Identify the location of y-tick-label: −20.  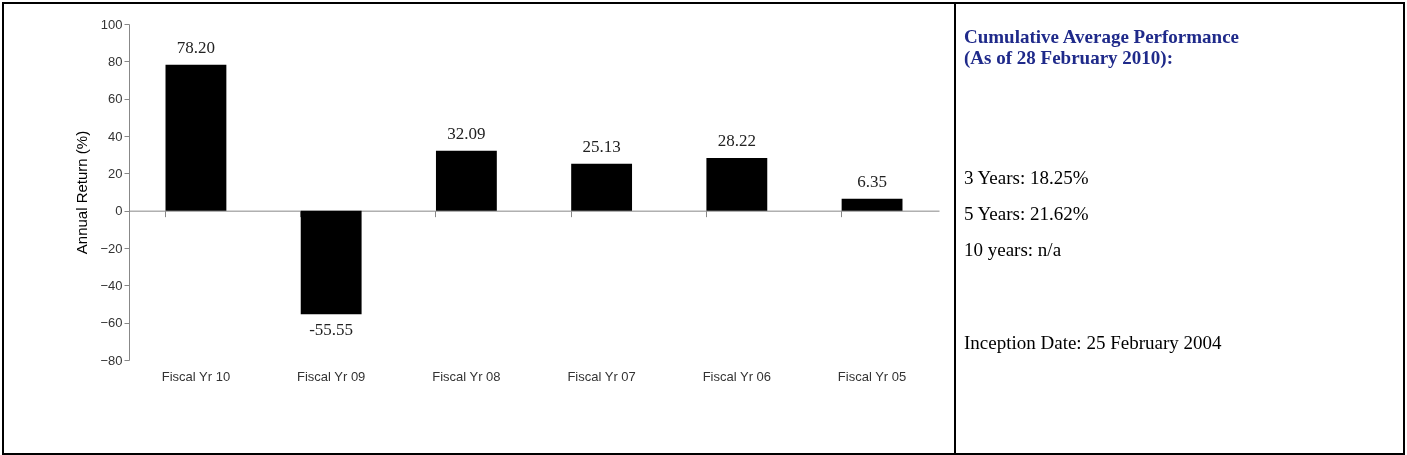
(111, 248).